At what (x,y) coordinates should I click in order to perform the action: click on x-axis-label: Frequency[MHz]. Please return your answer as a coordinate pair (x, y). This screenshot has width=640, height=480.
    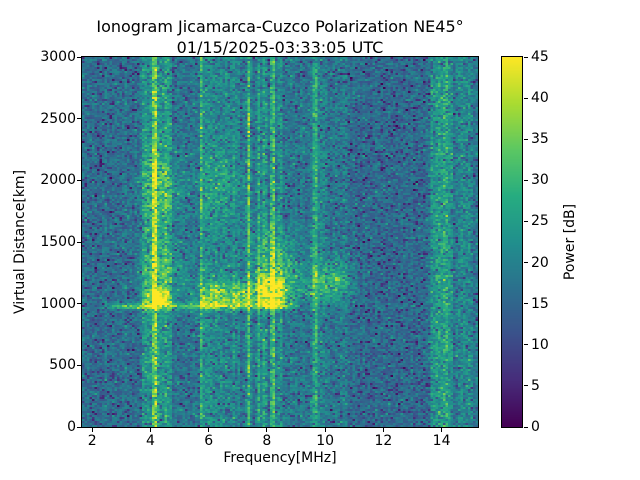
    Looking at the image, I should click on (280, 458).